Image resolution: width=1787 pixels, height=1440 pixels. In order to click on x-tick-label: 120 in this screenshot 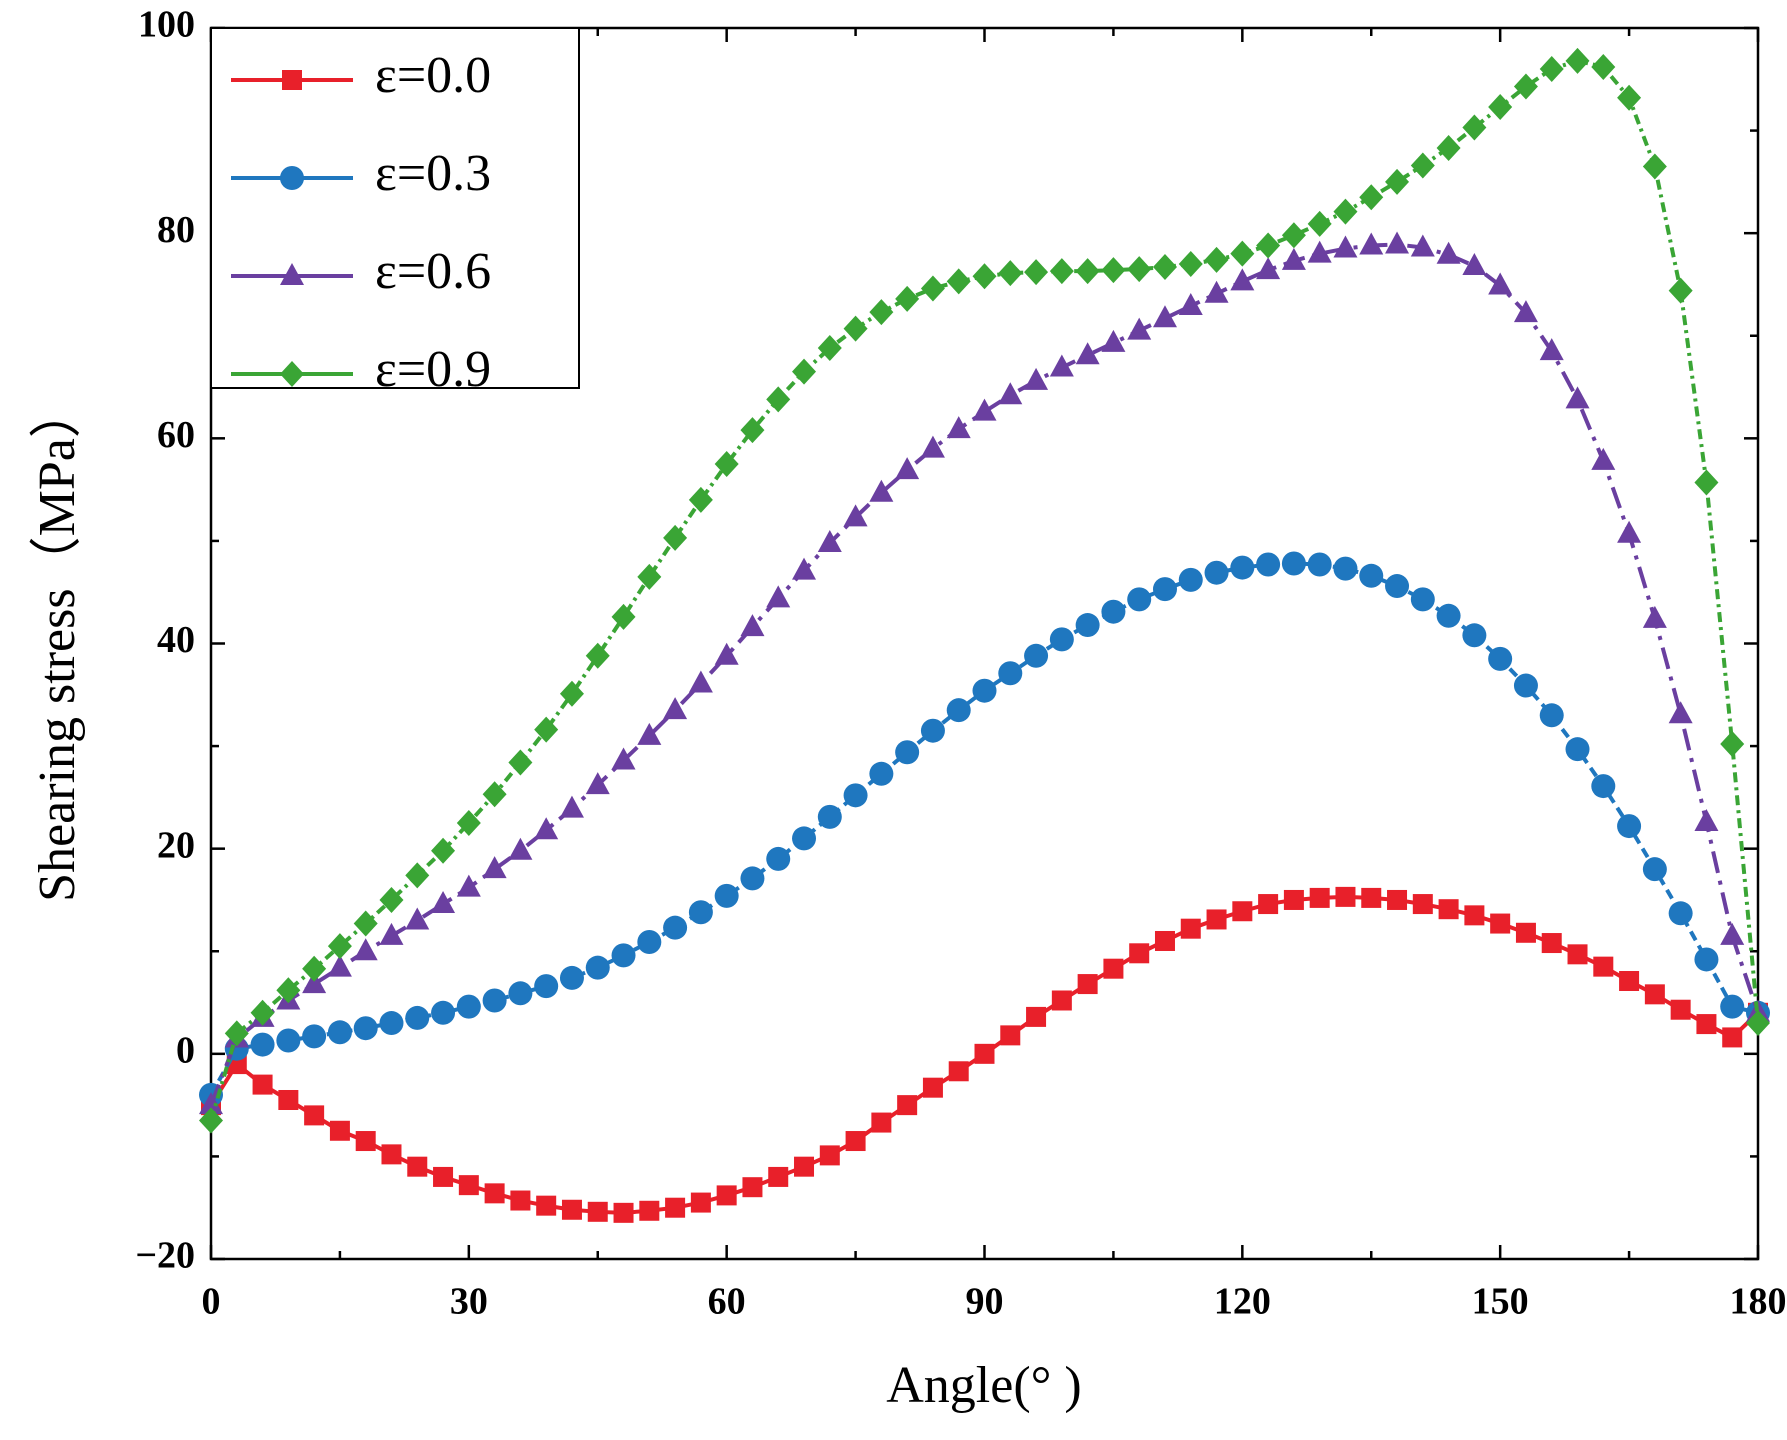, I will do `click(1242, 1302)`.